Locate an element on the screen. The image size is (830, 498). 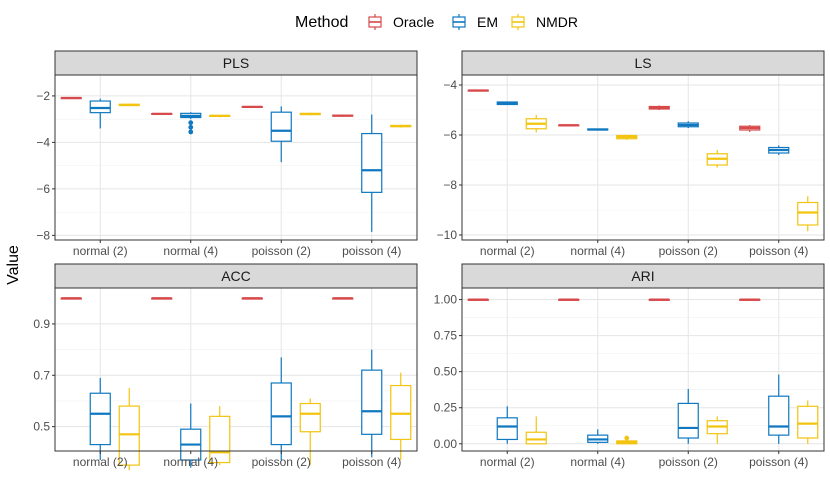
y-tick-label: 0.00 is located at coordinates (446, 444).